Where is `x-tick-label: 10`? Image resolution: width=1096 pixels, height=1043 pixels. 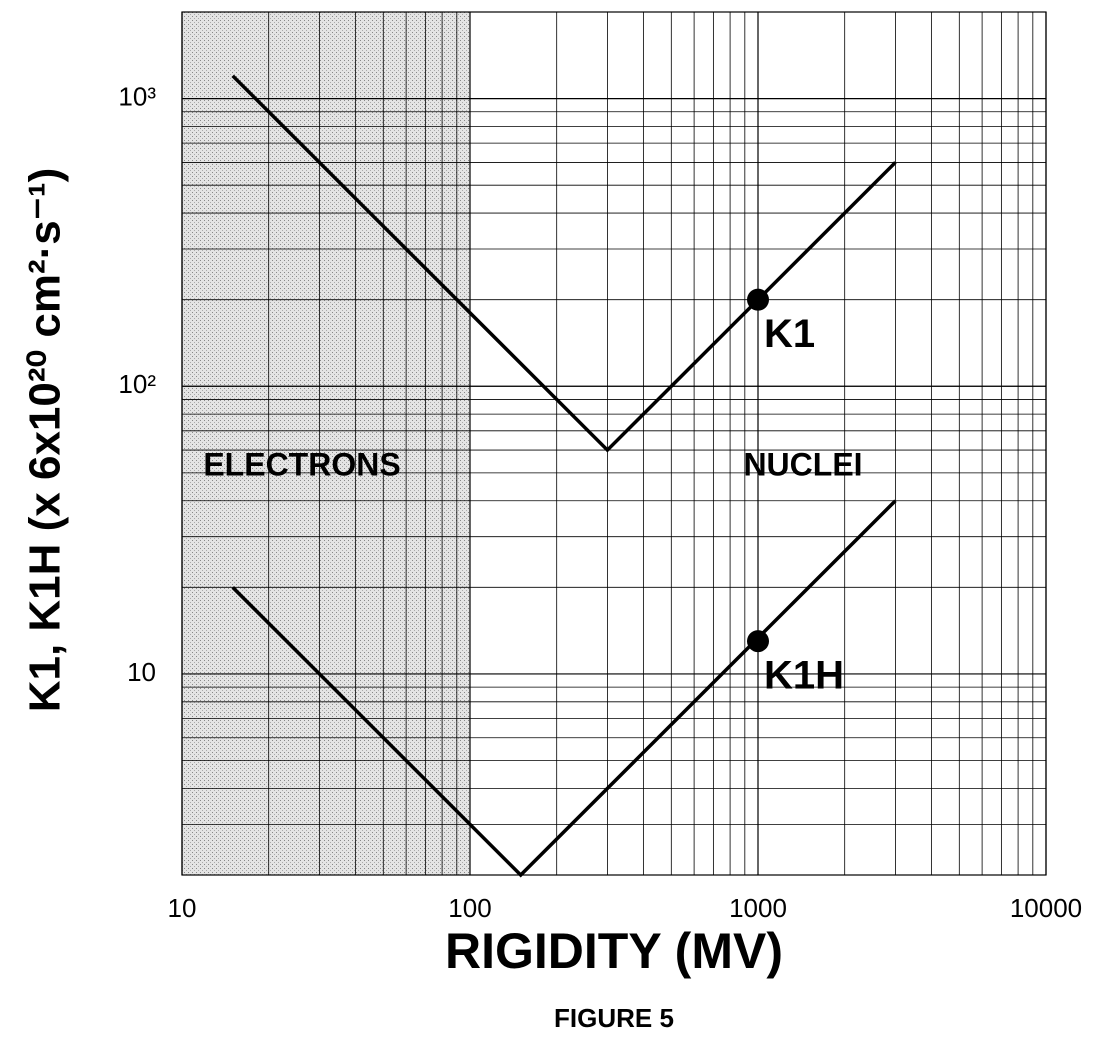 x-tick-label: 10 is located at coordinates (182, 908).